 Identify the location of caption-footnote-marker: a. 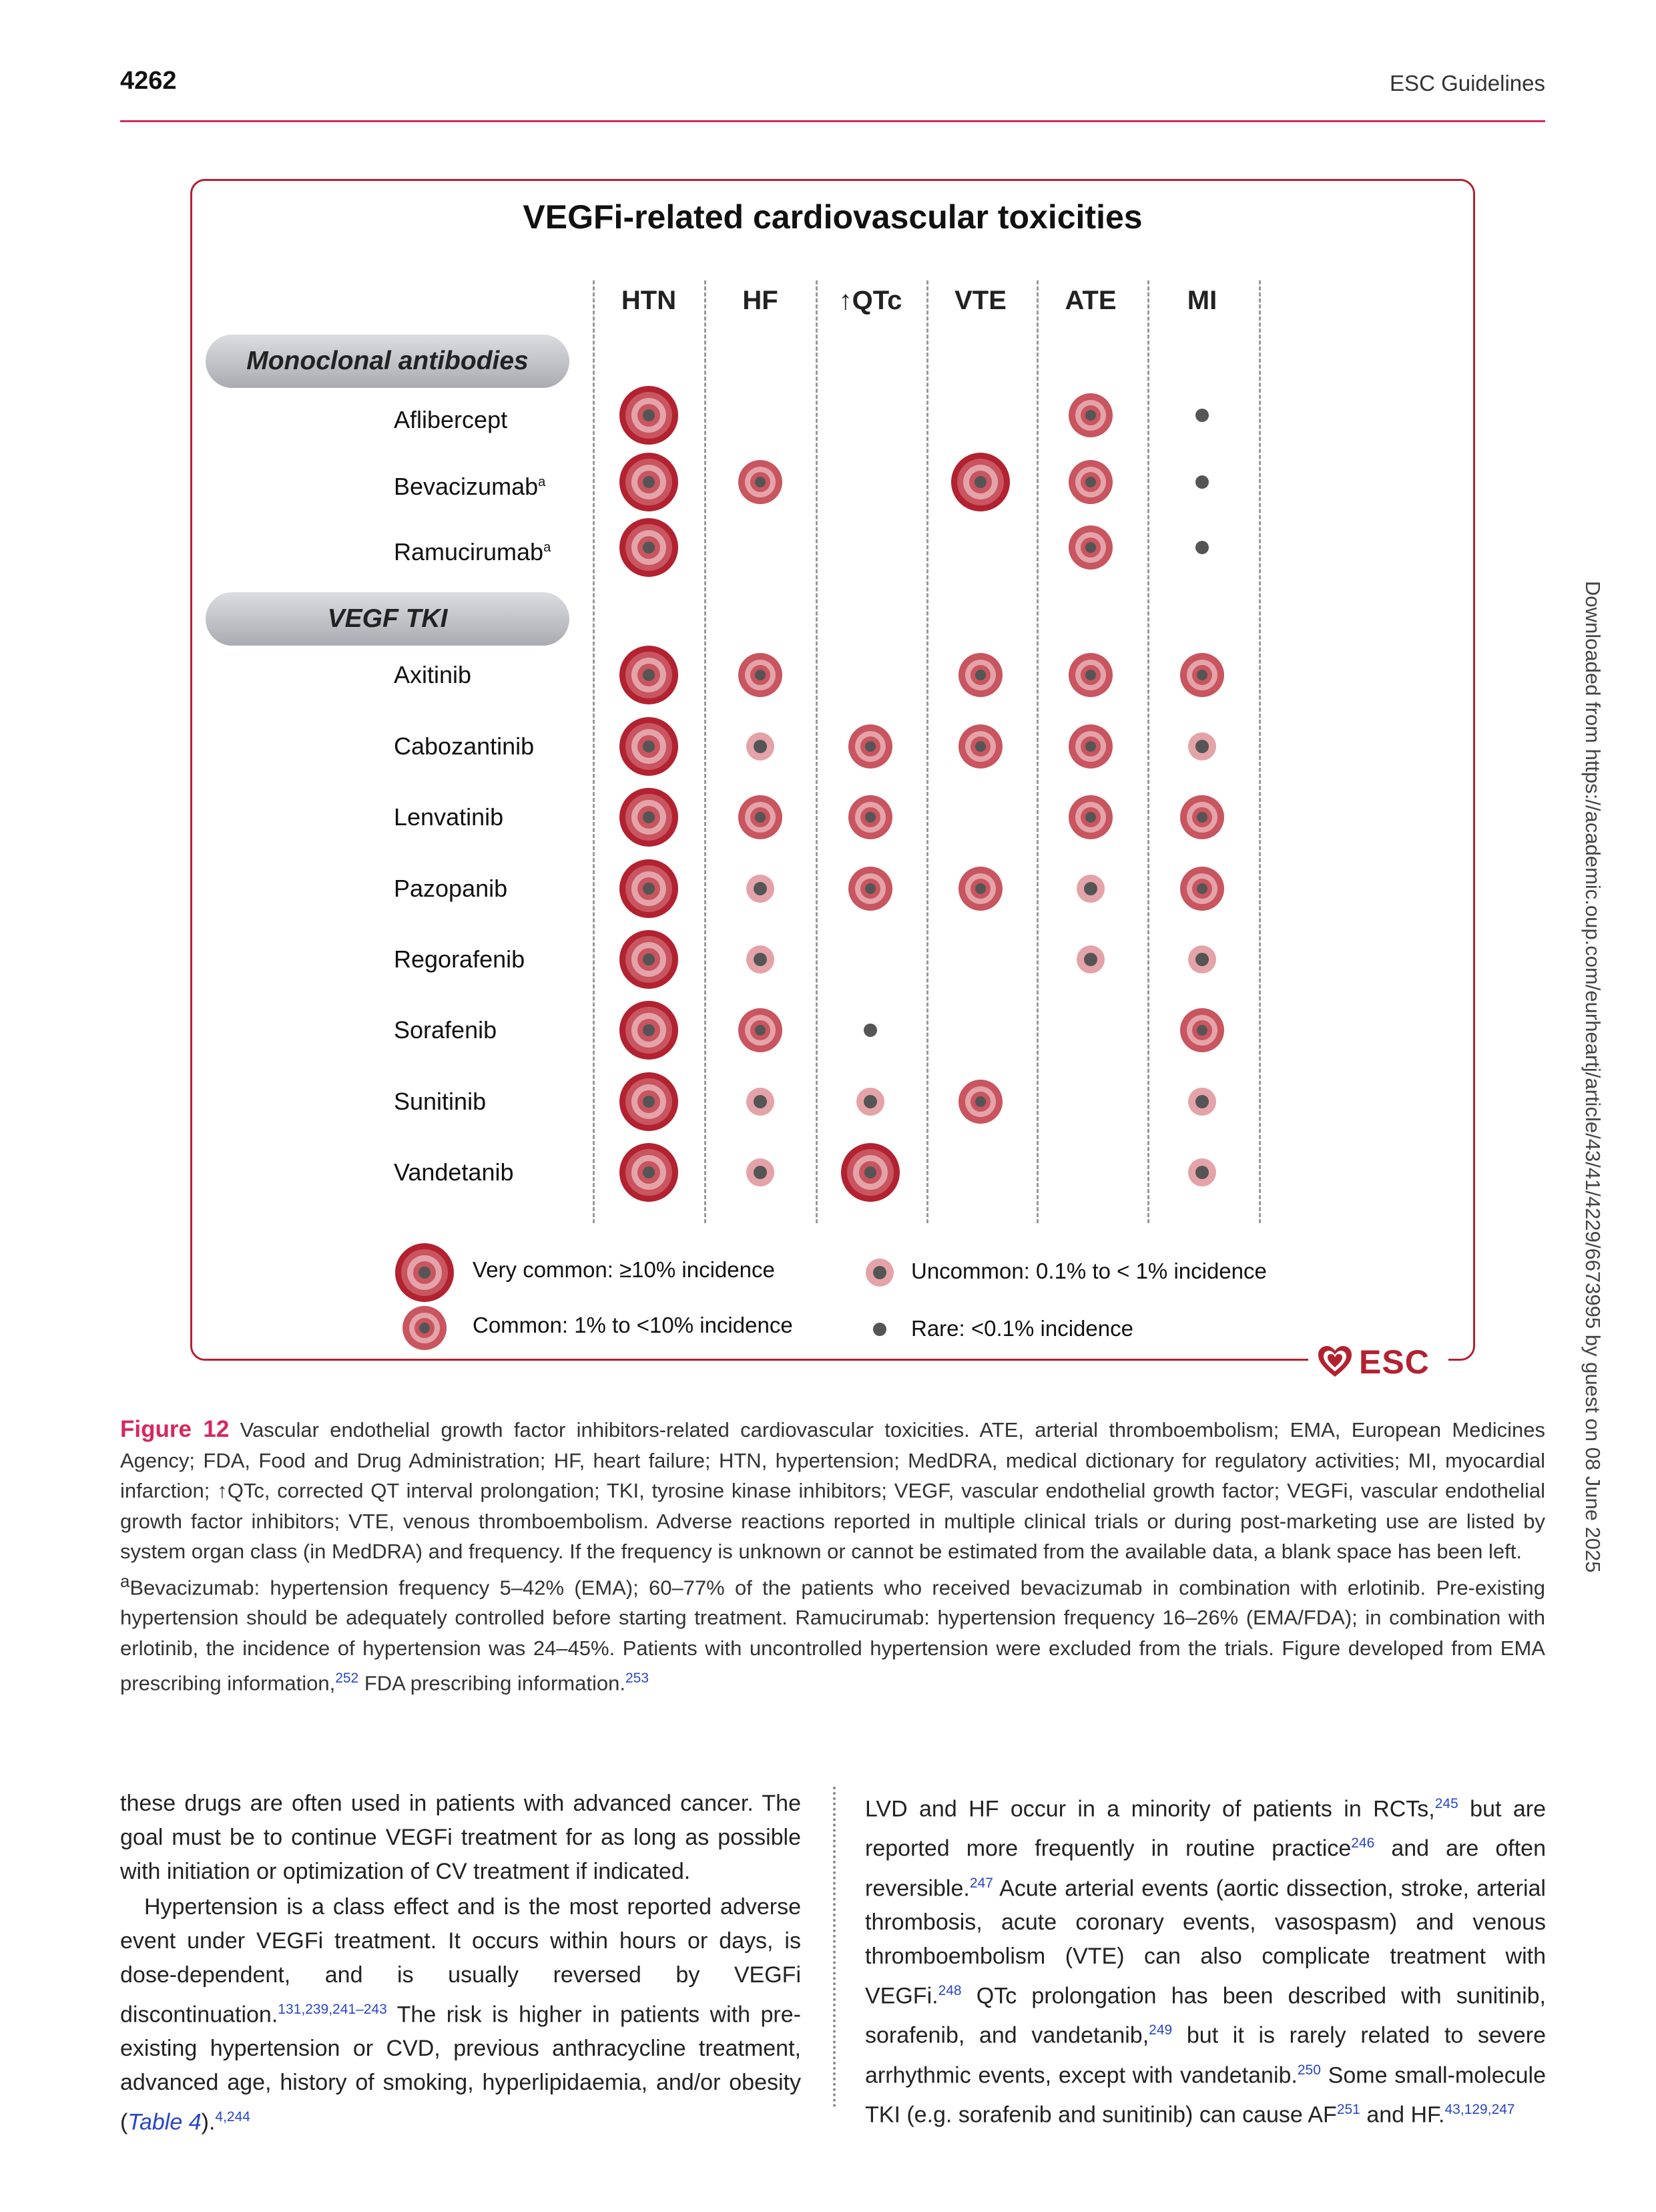
(125, 1581).